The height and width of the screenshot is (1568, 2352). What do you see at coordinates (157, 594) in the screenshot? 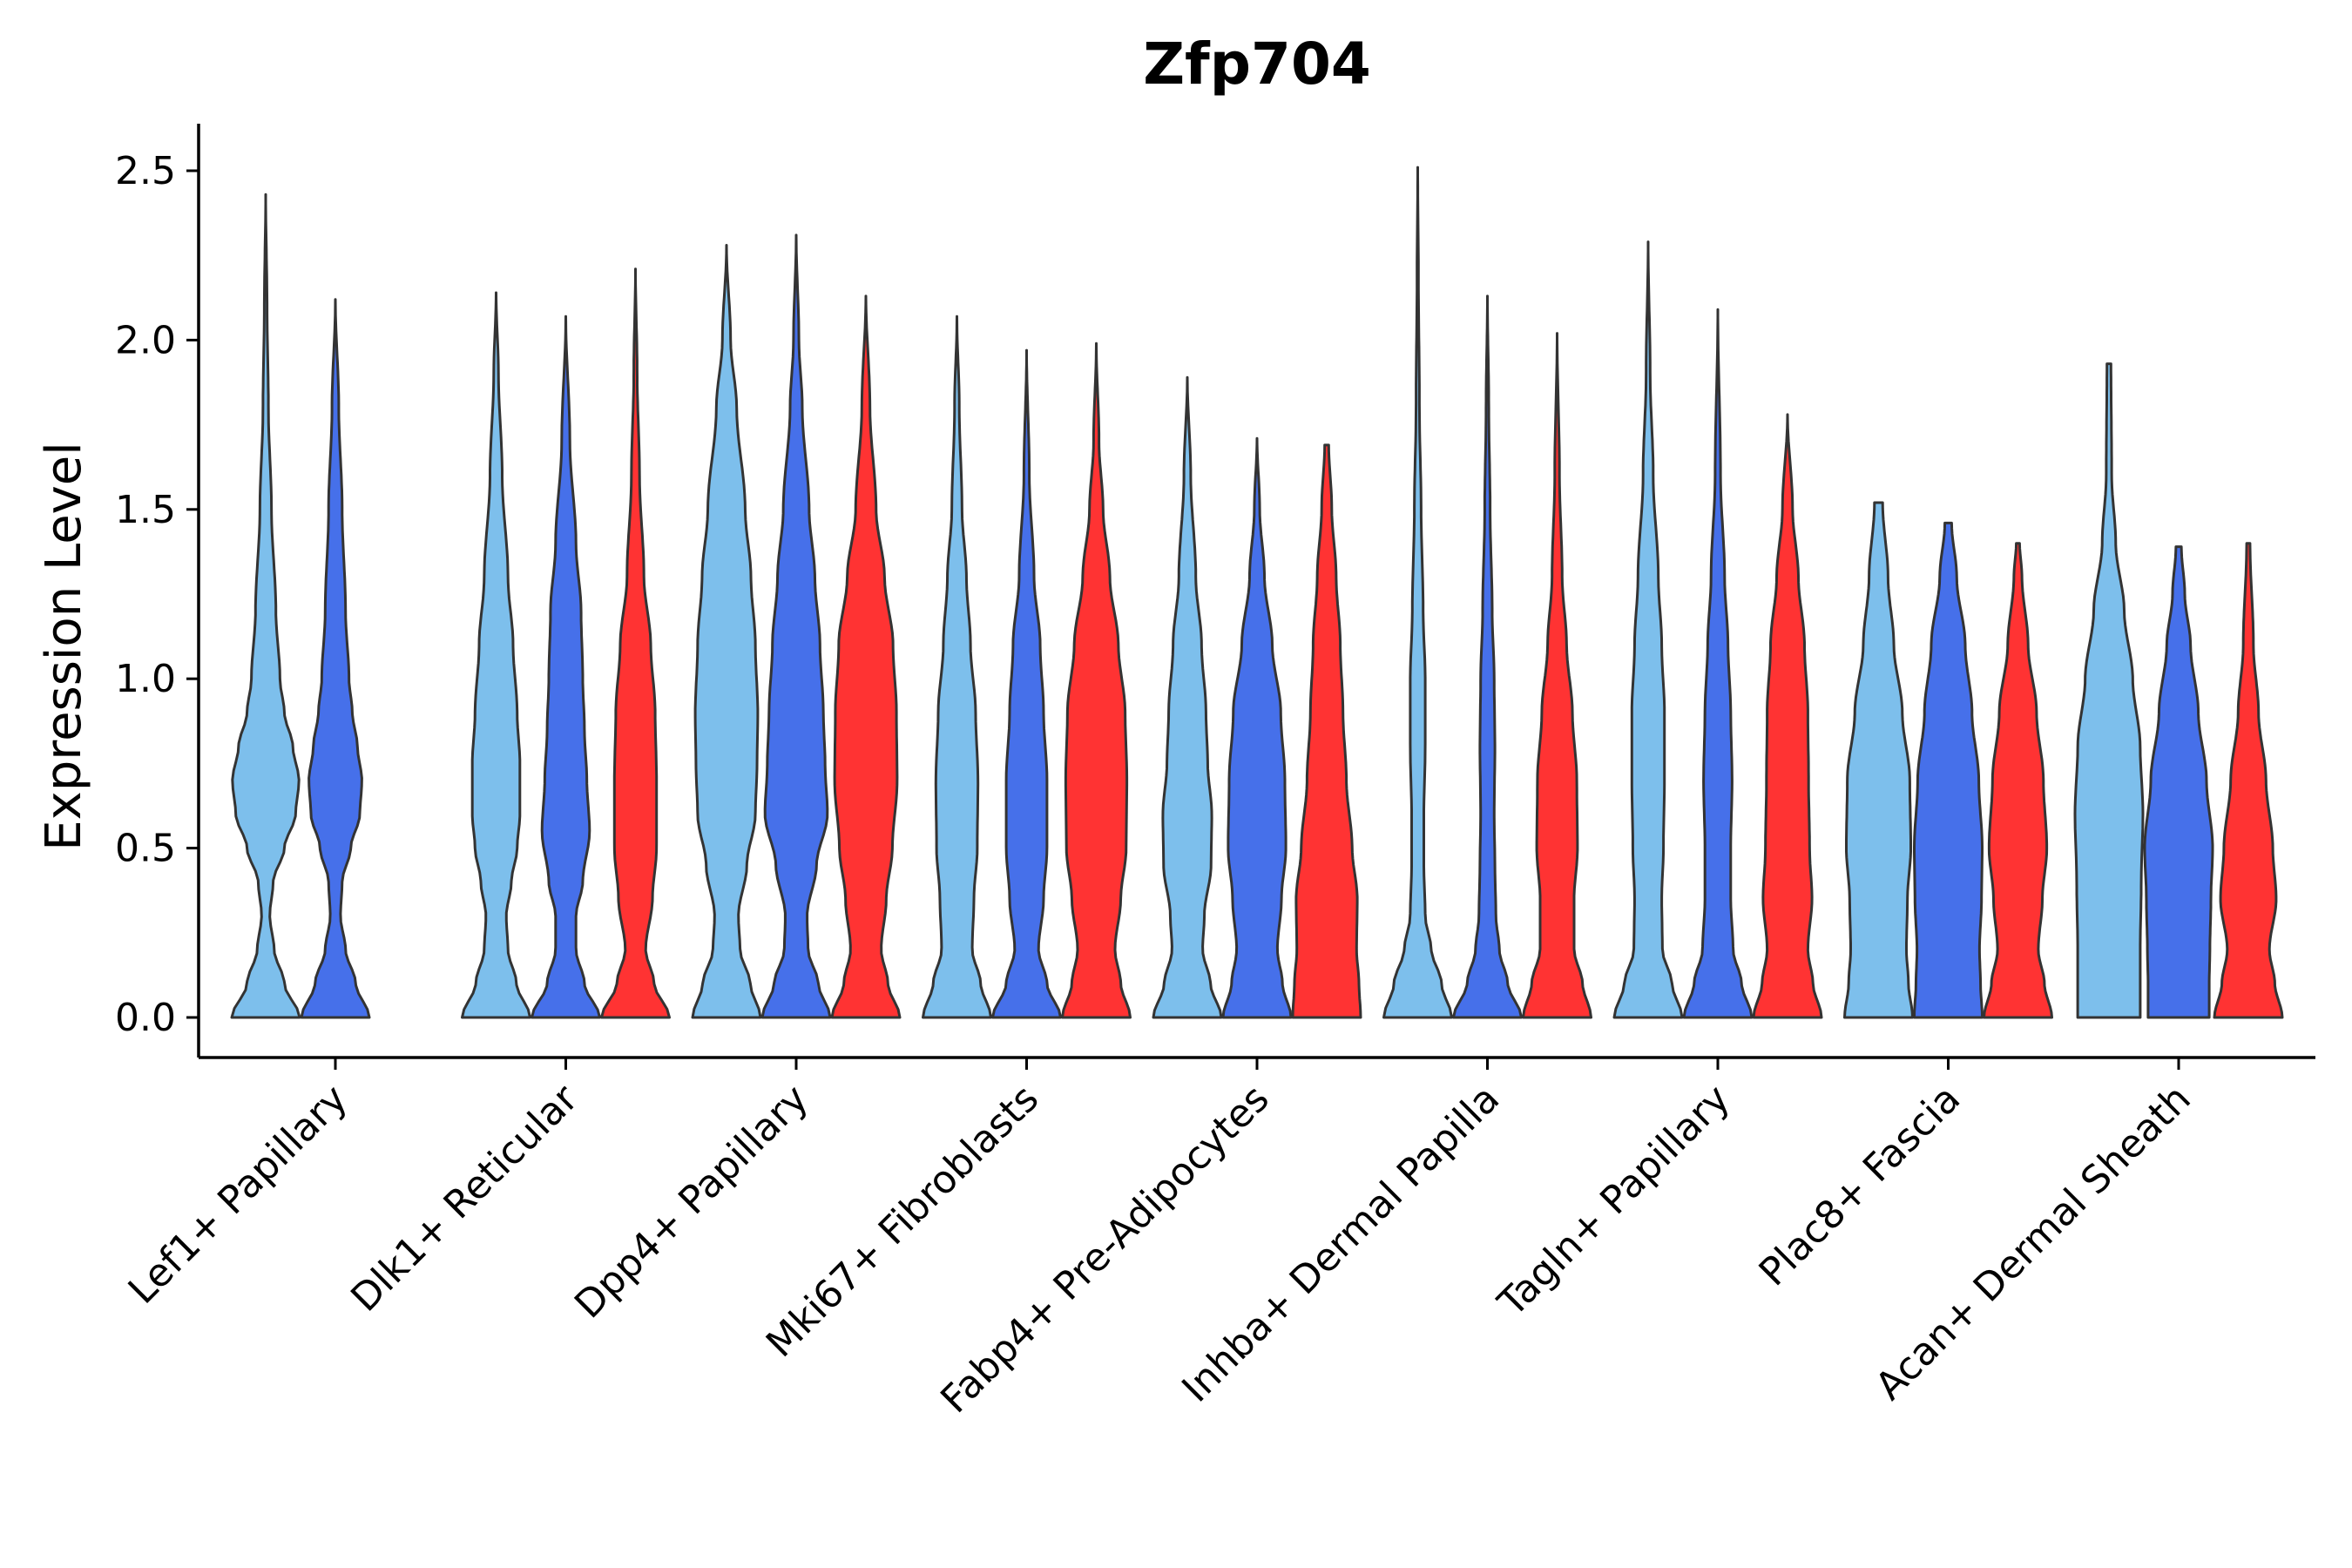
I see `y-ticks: 0.0 0.5 1.0 1.5 2.0 2.5` at bounding box center [157, 594].